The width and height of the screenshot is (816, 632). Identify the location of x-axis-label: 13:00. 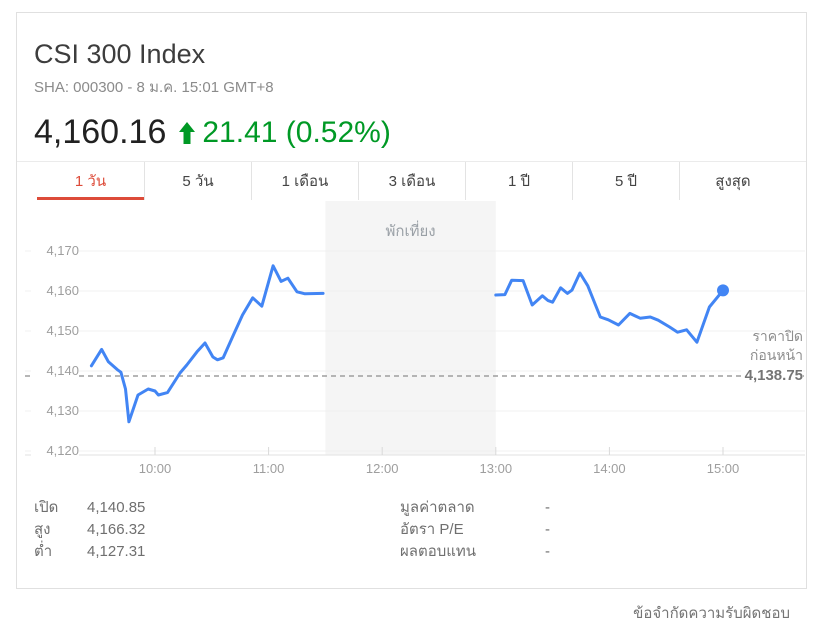
(496, 468).